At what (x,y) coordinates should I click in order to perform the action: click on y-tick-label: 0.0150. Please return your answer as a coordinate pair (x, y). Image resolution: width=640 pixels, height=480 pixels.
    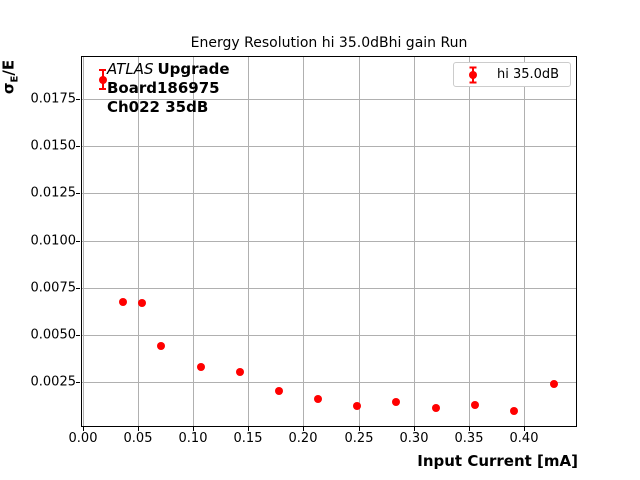
    Looking at the image, I should click on (53, 146).